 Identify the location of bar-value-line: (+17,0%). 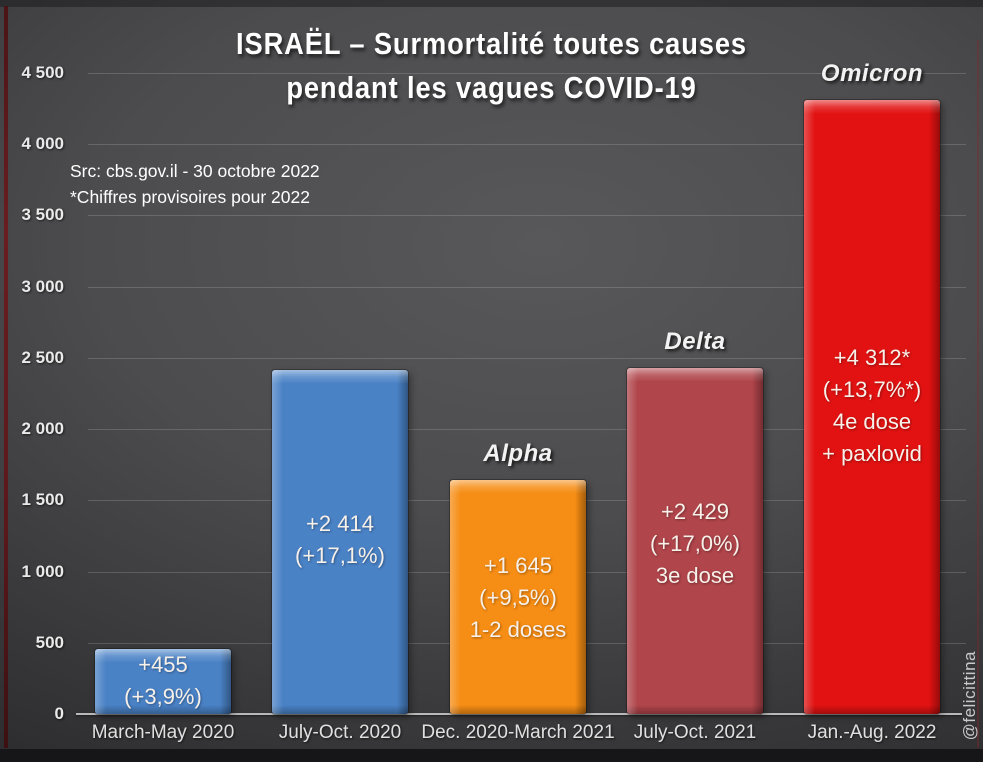
(695, 543).